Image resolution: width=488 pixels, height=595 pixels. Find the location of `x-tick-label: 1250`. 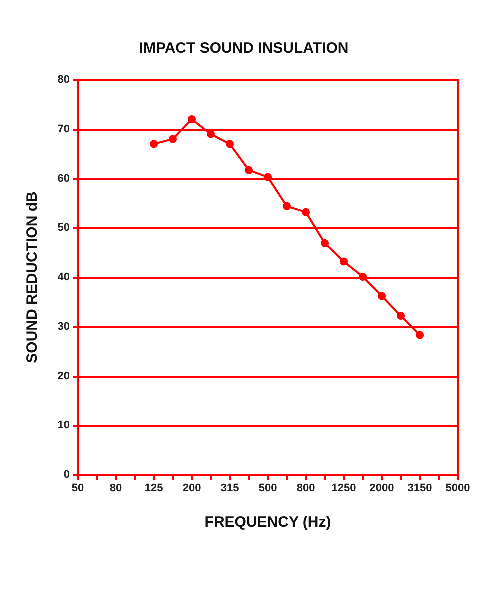

x-tick-label: 1250 is located at coordinates (344, 488).